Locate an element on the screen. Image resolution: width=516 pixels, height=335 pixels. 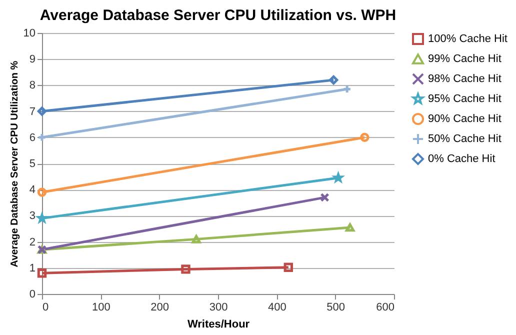
x-axis-title: Writes/Hour is located at coordinates (218, 324).